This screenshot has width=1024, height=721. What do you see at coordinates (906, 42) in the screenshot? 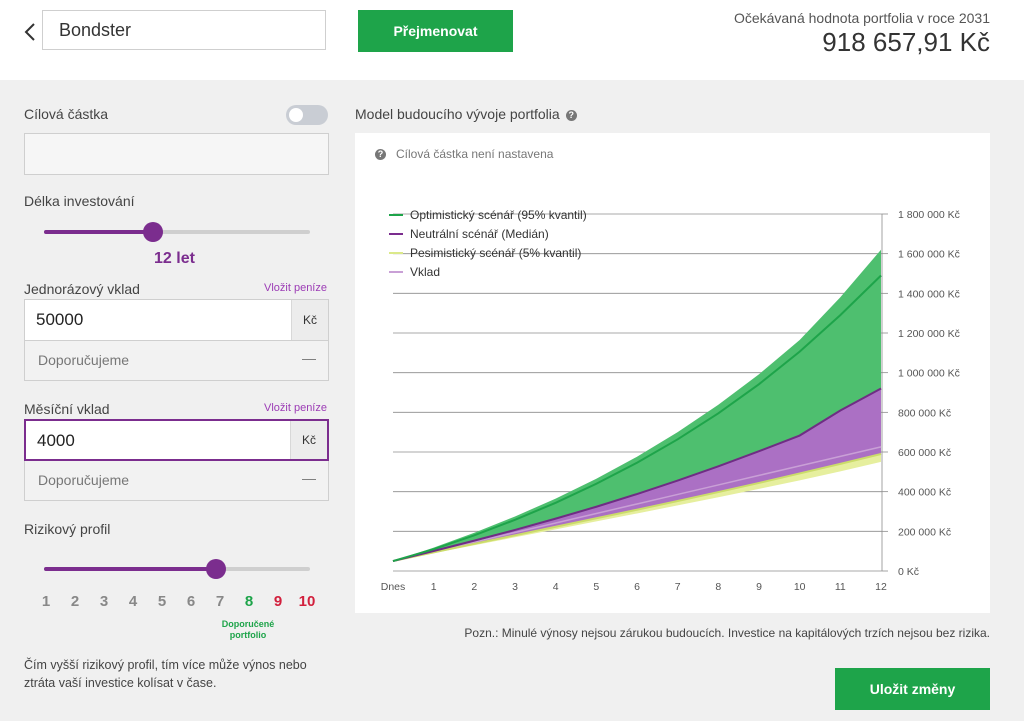
I see `expected-value: 918 657,91 Kč` at bounding box center [906, 42].